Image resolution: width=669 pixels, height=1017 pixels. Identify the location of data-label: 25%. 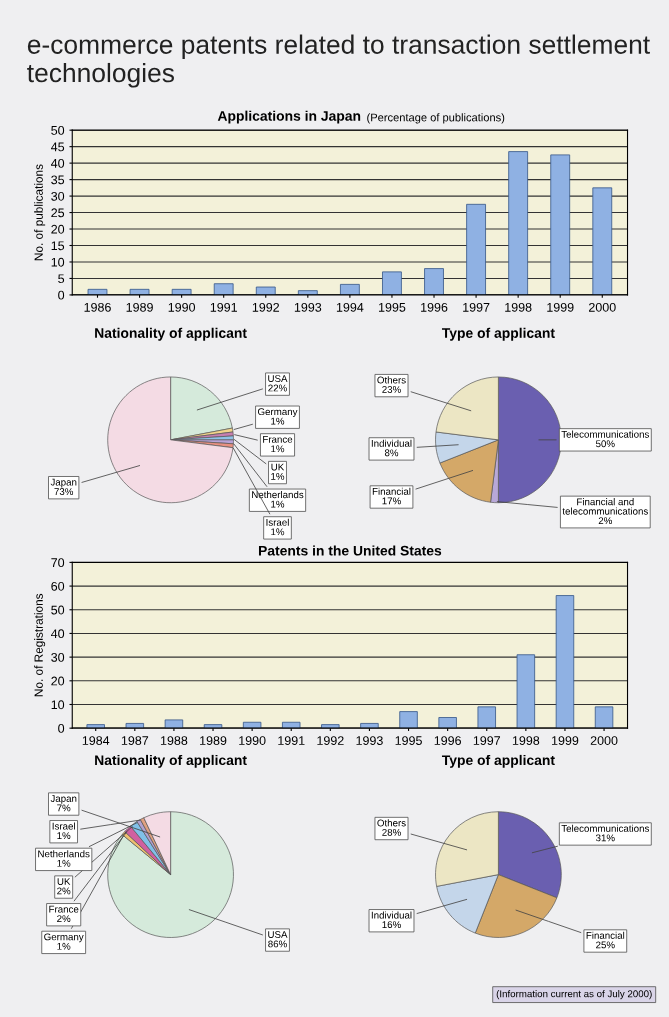
(605, 945).